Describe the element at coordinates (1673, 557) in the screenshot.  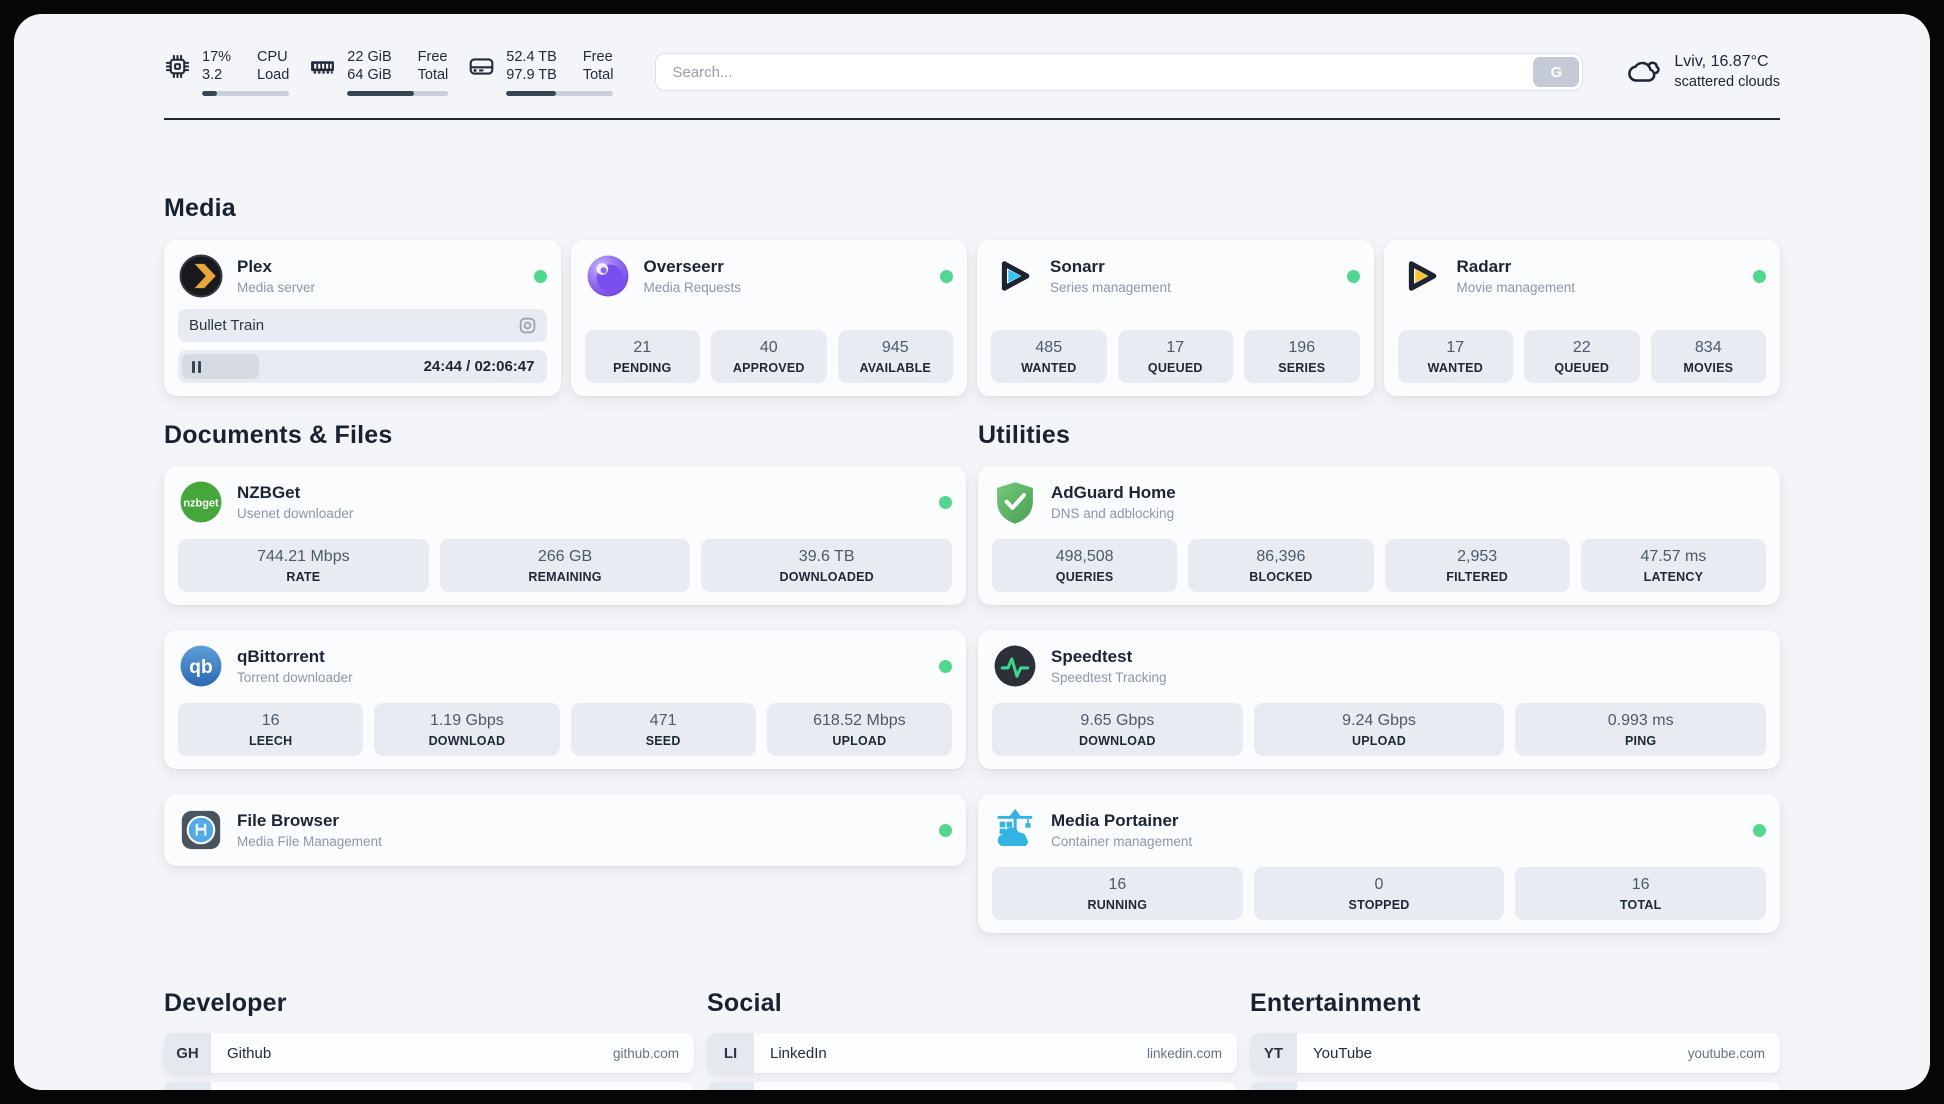
I see `stat-value: 47.57 ms` at that location.